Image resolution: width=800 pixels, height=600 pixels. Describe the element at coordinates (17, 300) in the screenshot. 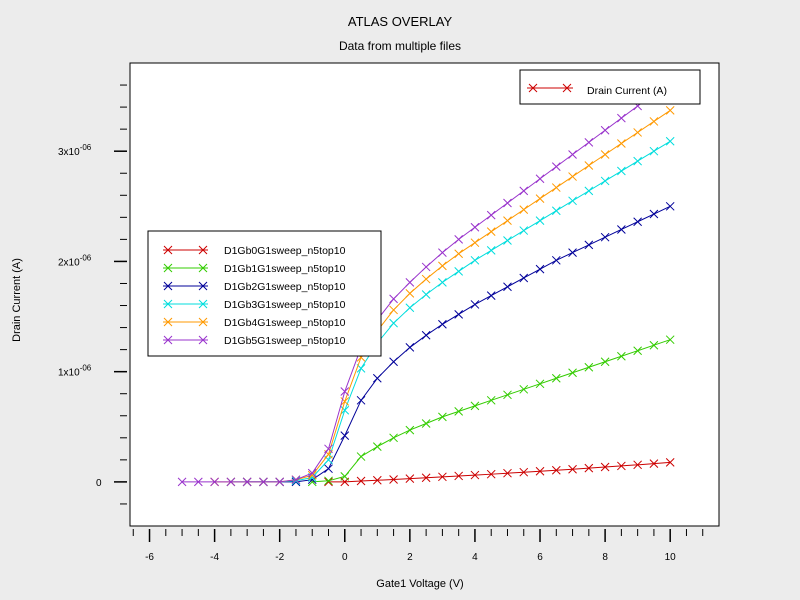

I see `y-axis-label: Drain Current (A)` at that location.